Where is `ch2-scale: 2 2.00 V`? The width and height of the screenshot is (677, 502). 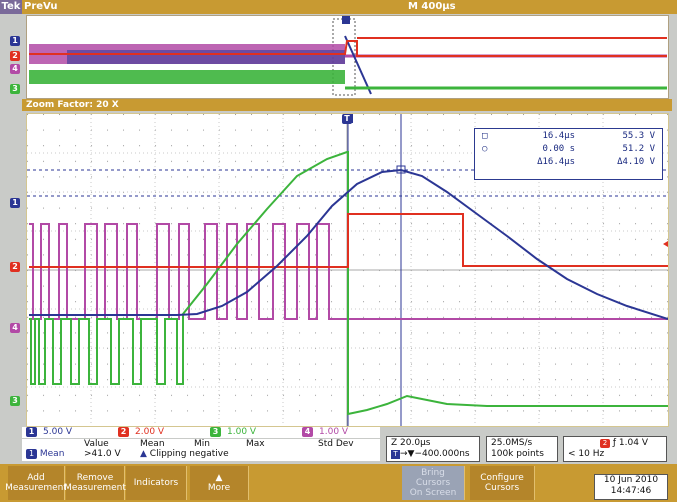
ch2-scale: 2 2.00 V is located at coordinates (141, 432).